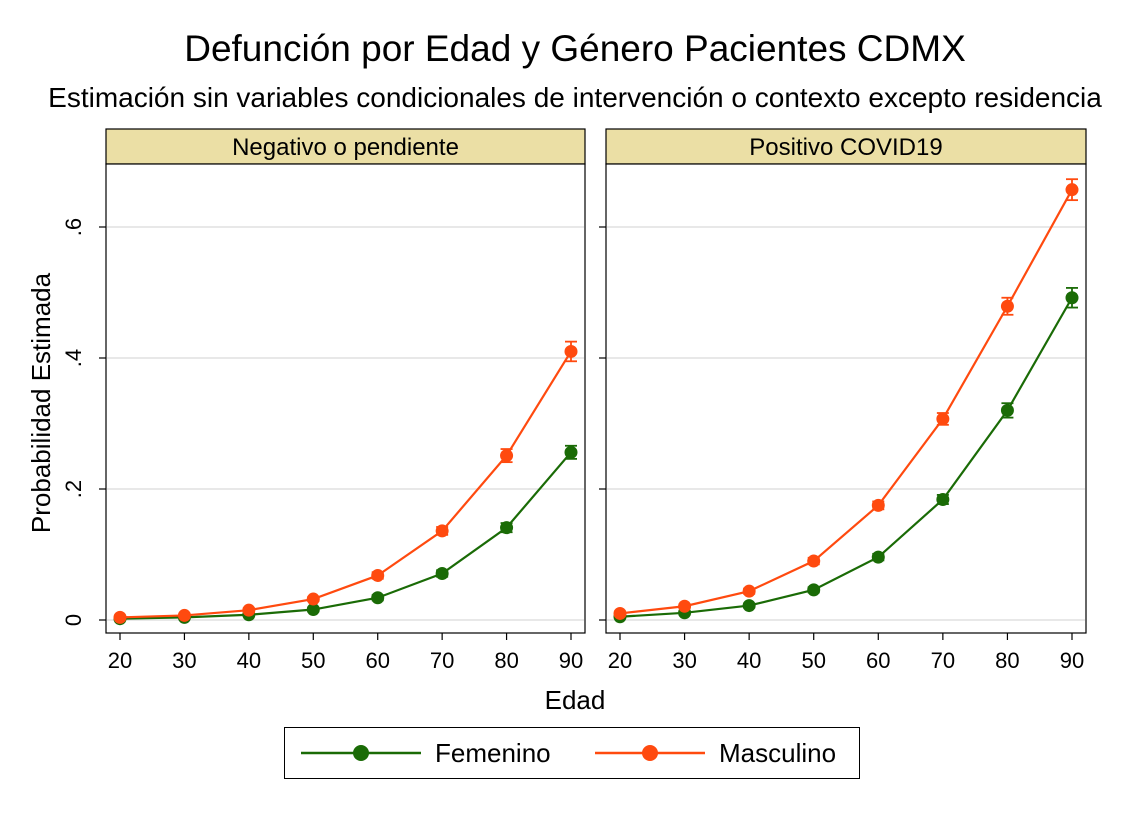 The image size is (1127, 819). I want to click on panel-title: Negativo o pendiente, so click(345, 147).